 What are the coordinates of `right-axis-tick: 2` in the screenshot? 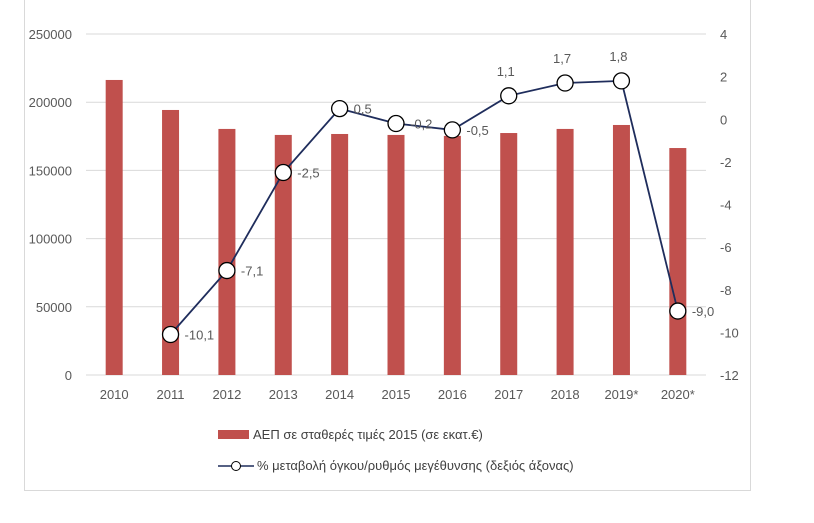 It's located at (723, 77).